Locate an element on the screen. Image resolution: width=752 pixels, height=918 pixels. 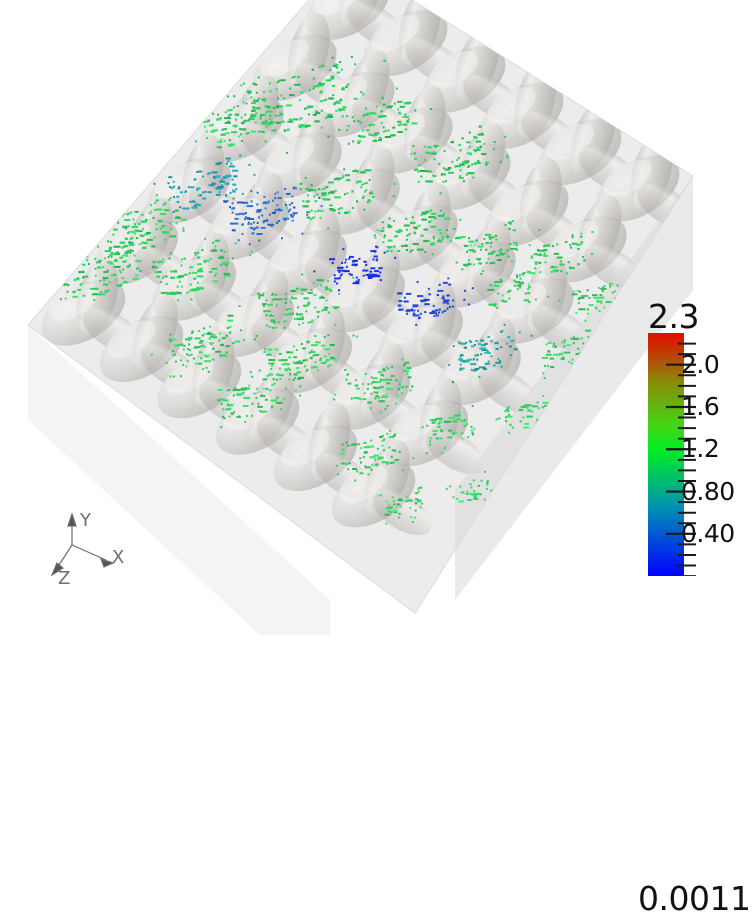
colorbar-group is located at coordinates (700, 454).